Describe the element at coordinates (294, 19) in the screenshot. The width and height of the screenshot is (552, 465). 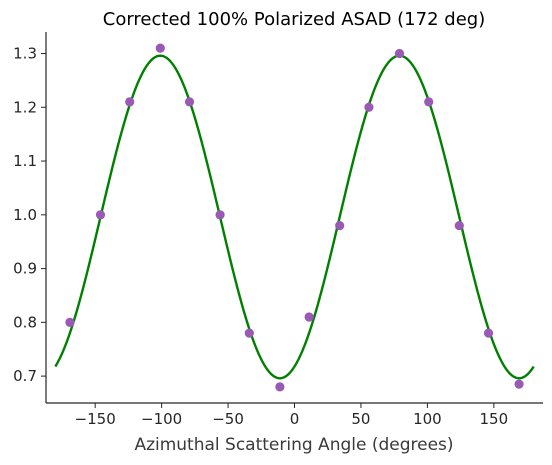
I see `chart-title: Corrected 100% Polarized ASAD (172 deg)` at that location.